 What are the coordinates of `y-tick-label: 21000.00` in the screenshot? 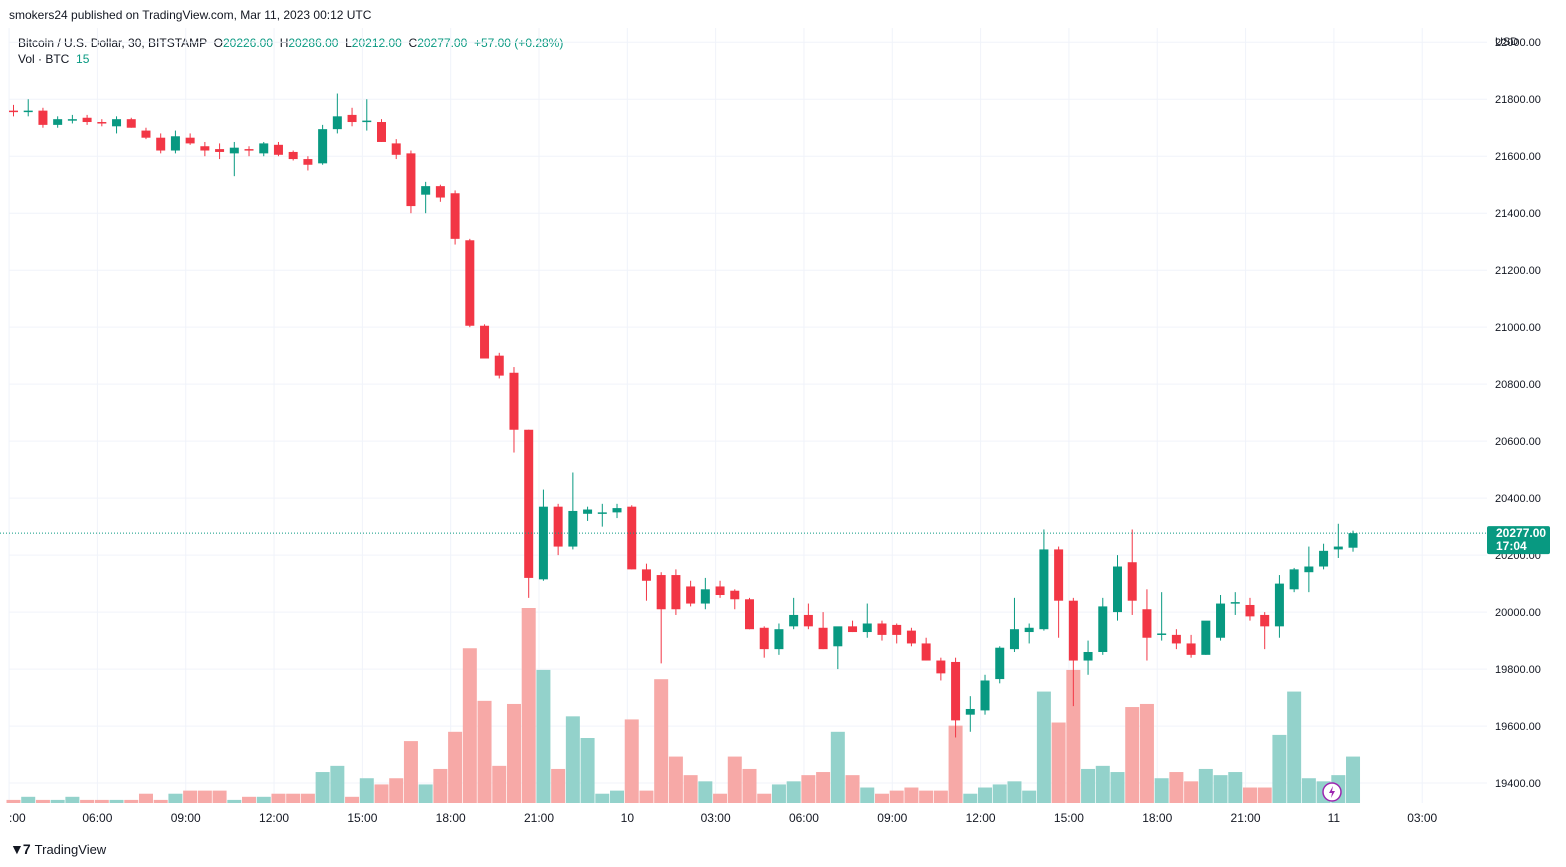 It's located at (1518, 328).